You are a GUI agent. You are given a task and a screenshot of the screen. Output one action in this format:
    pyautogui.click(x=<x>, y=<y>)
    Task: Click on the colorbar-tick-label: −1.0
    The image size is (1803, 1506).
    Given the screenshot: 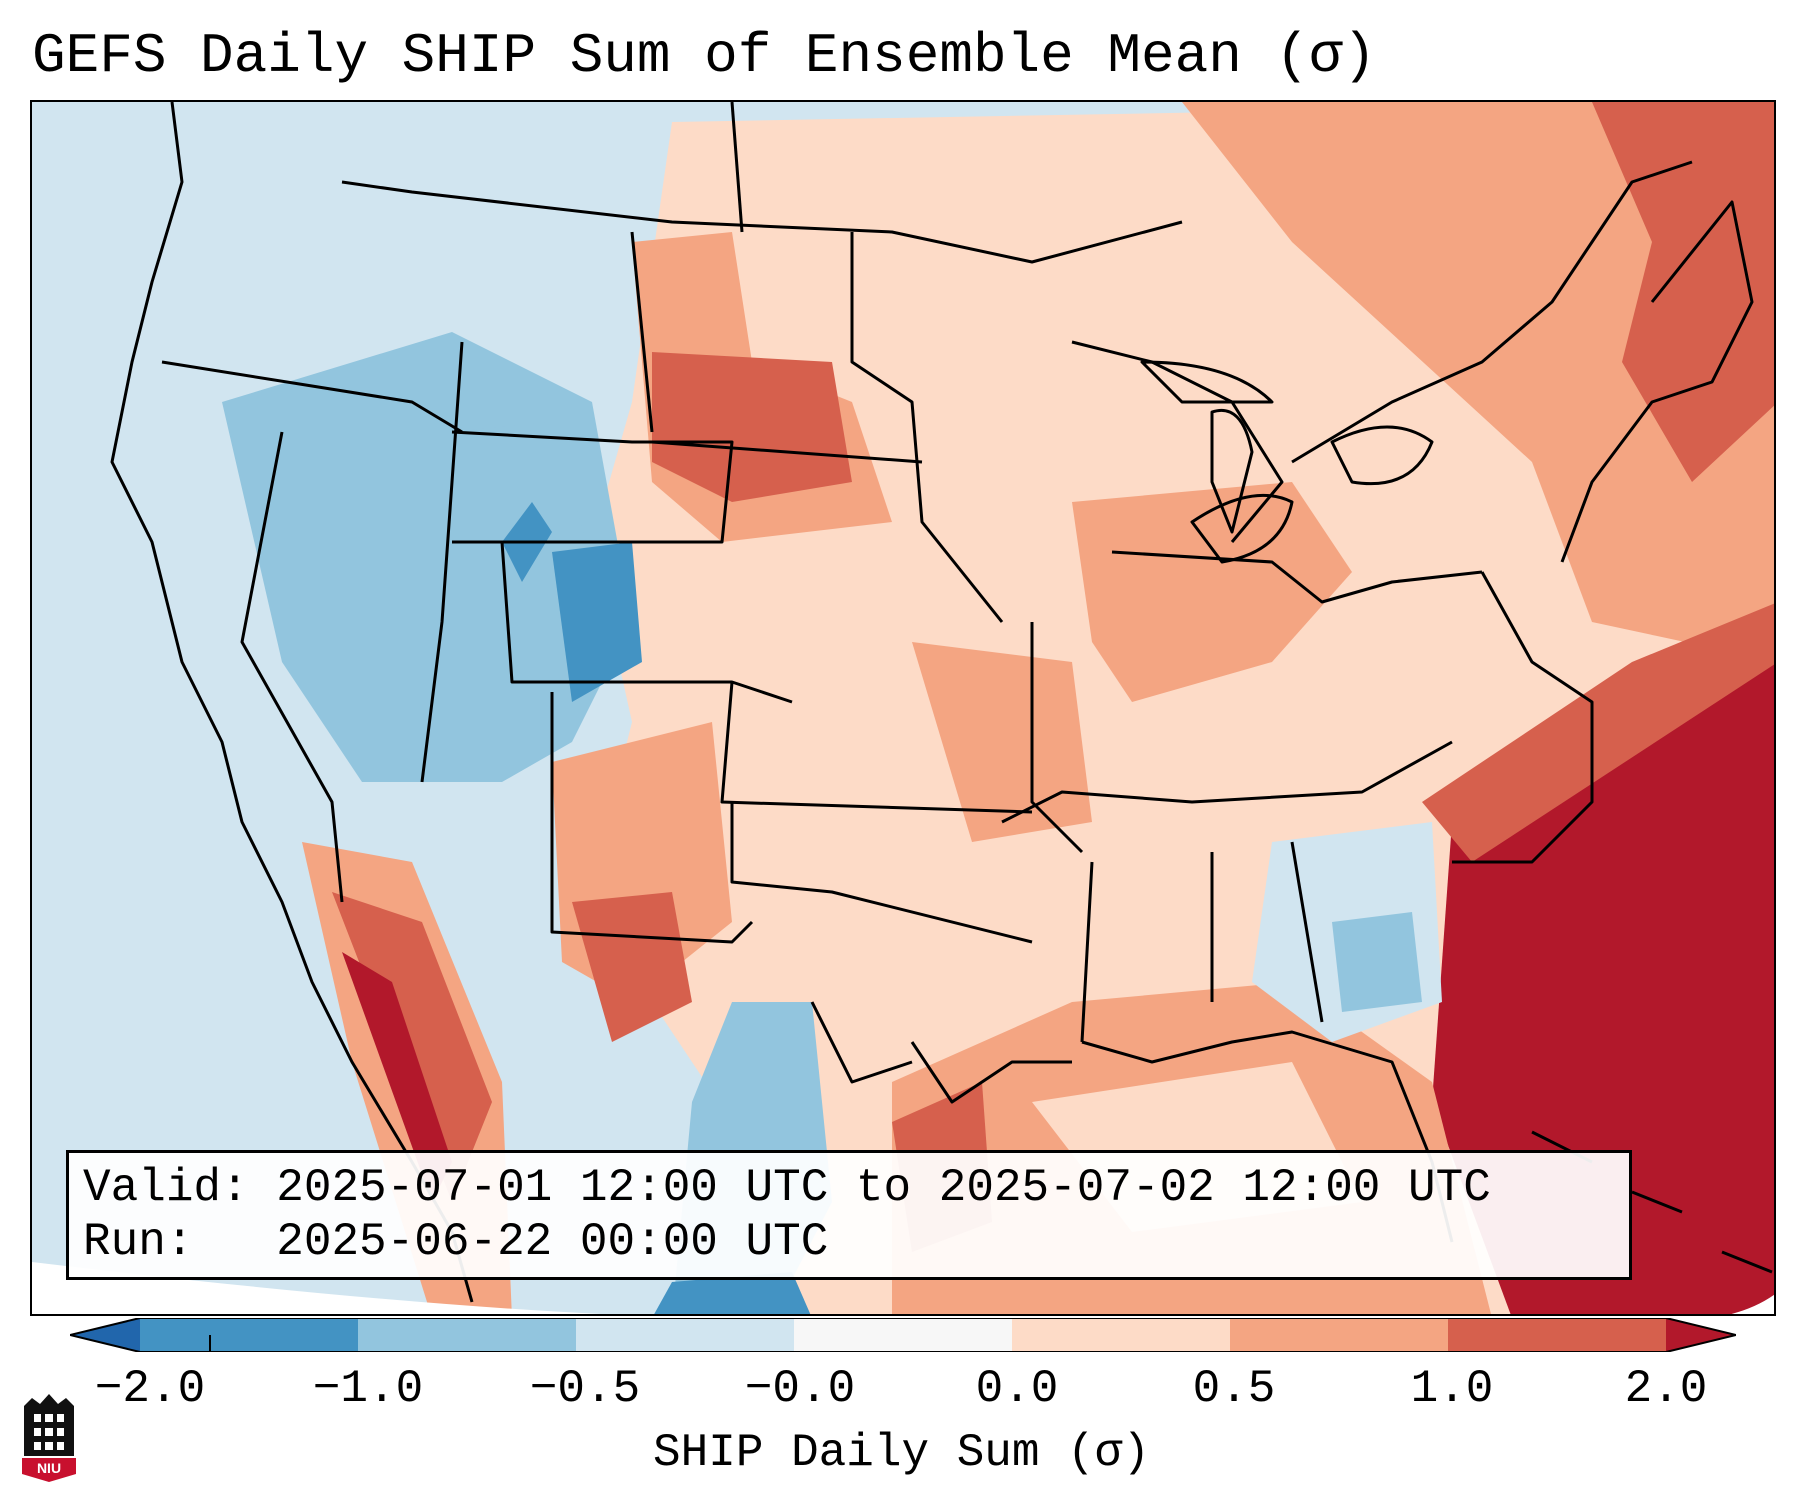 What is the action you would take?
    pyautogui.click(x=368, y=1389)
    